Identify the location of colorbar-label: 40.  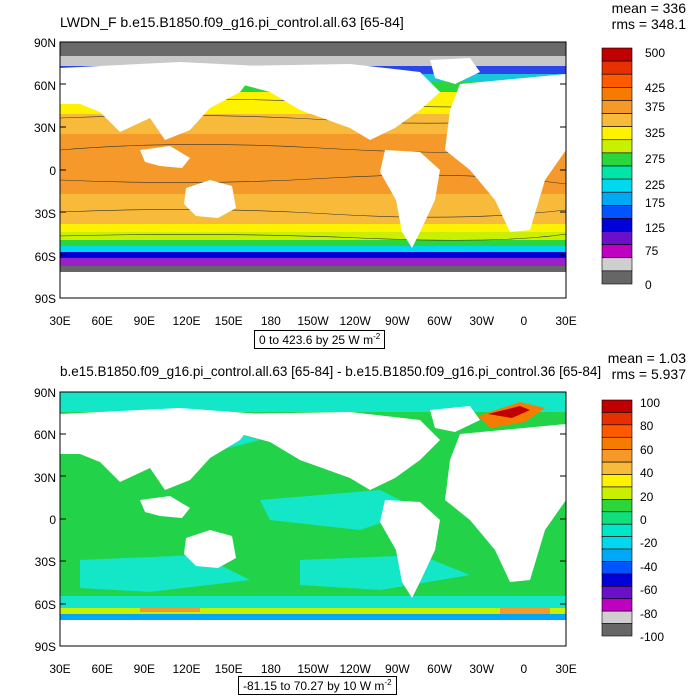
(647, 473).